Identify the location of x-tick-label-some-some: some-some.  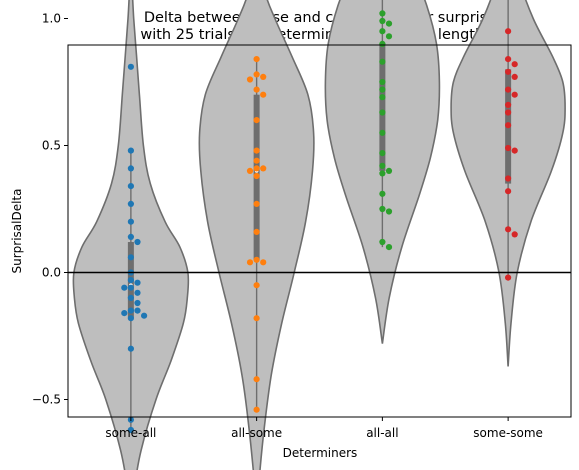
(508, 433).